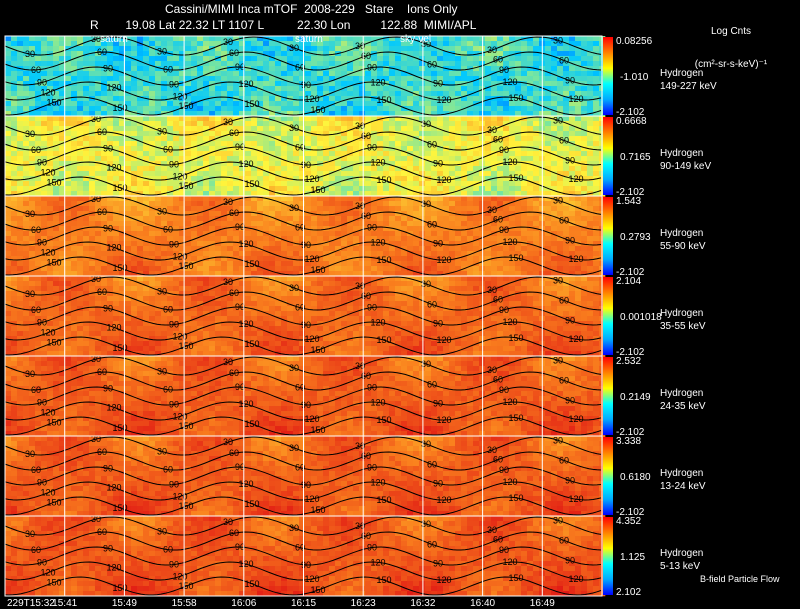  Describe the element at coordinates (628, 592) in the screenshot. I see `colorbar-min-label: 2.102` at that location.